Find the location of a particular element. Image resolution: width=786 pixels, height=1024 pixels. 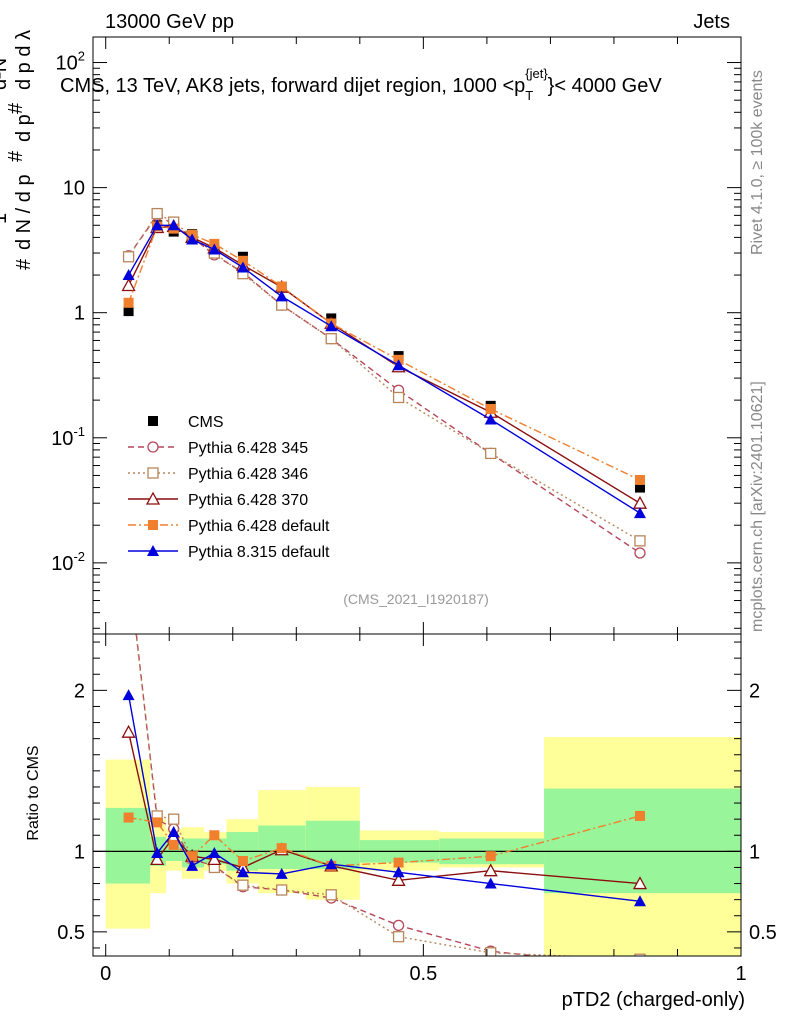

series-0-point is located at coordinates (639, 487).